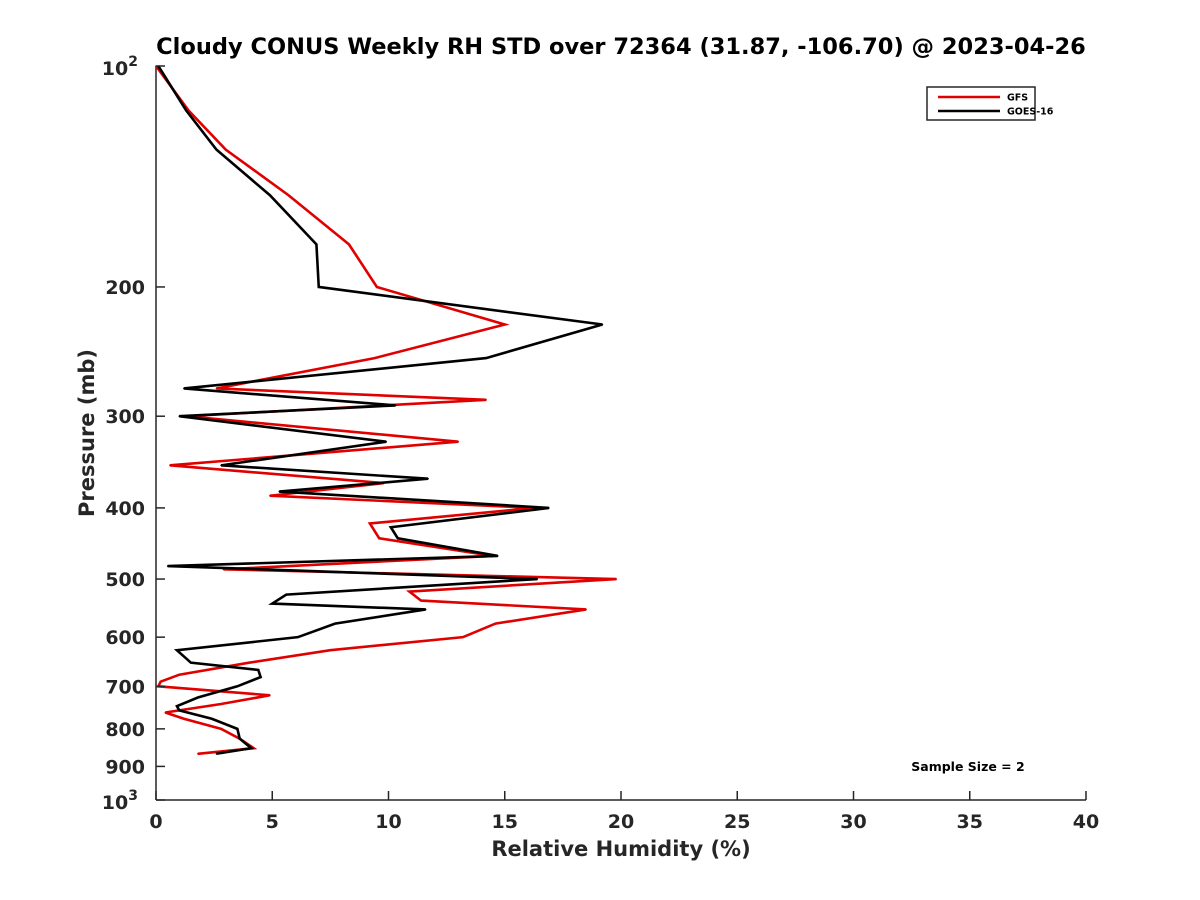 The height and width of the screenshot is (900, 1200). What do you see at coordinates (125, 580) in the screenshot?
I see `y-tick-label: 500` at bounding box center [125, 580].